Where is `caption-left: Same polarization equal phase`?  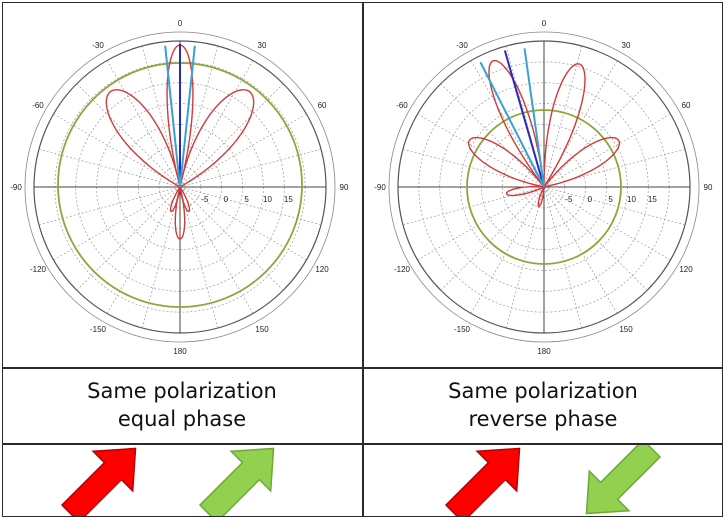 caption-left: Same polarization equal phase is located at coordinates (182, 405).